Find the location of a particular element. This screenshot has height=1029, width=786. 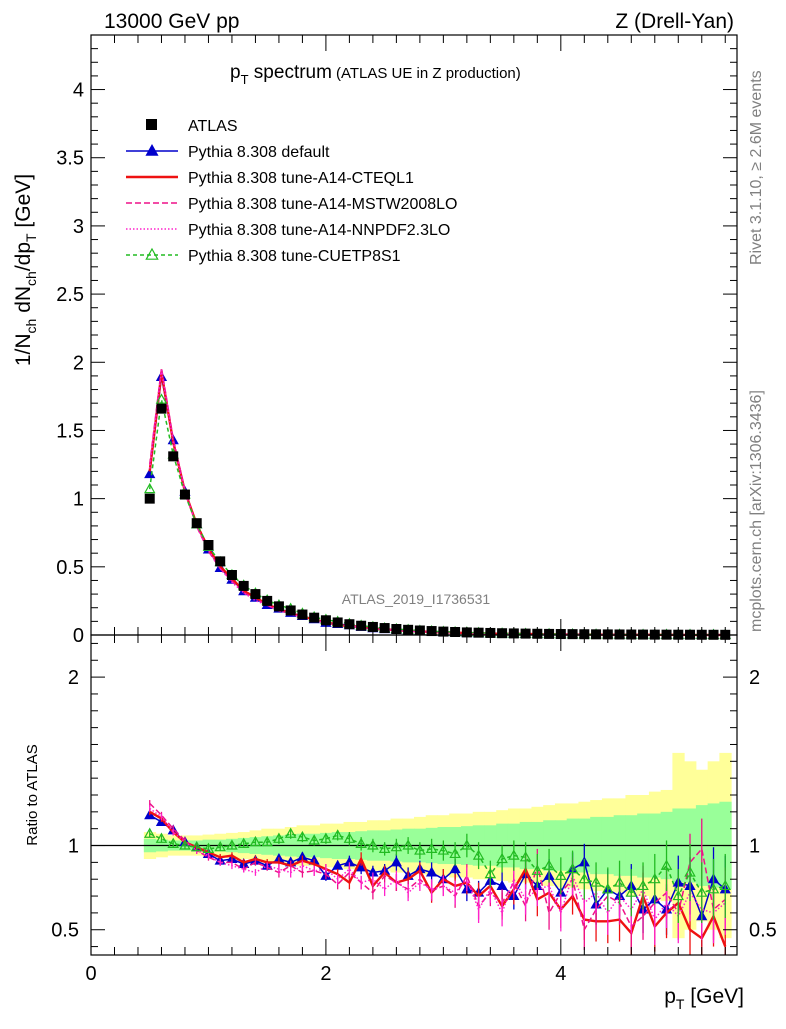

plot-title-main: p is located at coordinates (235, 72).